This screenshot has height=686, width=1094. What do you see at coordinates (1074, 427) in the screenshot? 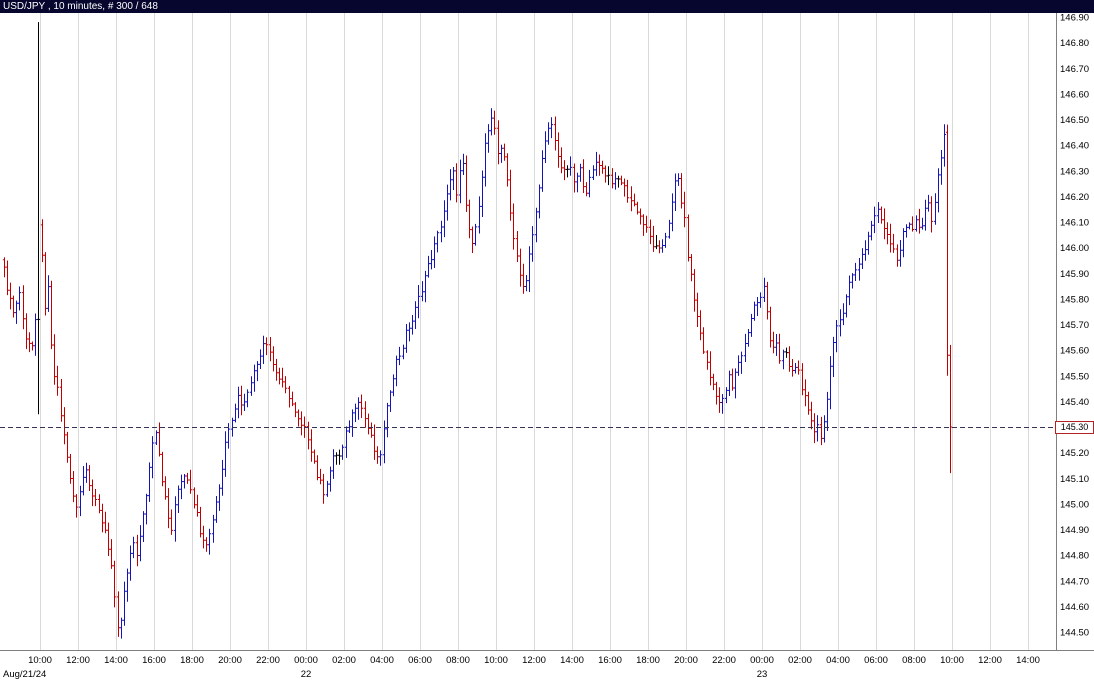
I see `current-price-tag: 145.30` at bounding box center [1074, 427].